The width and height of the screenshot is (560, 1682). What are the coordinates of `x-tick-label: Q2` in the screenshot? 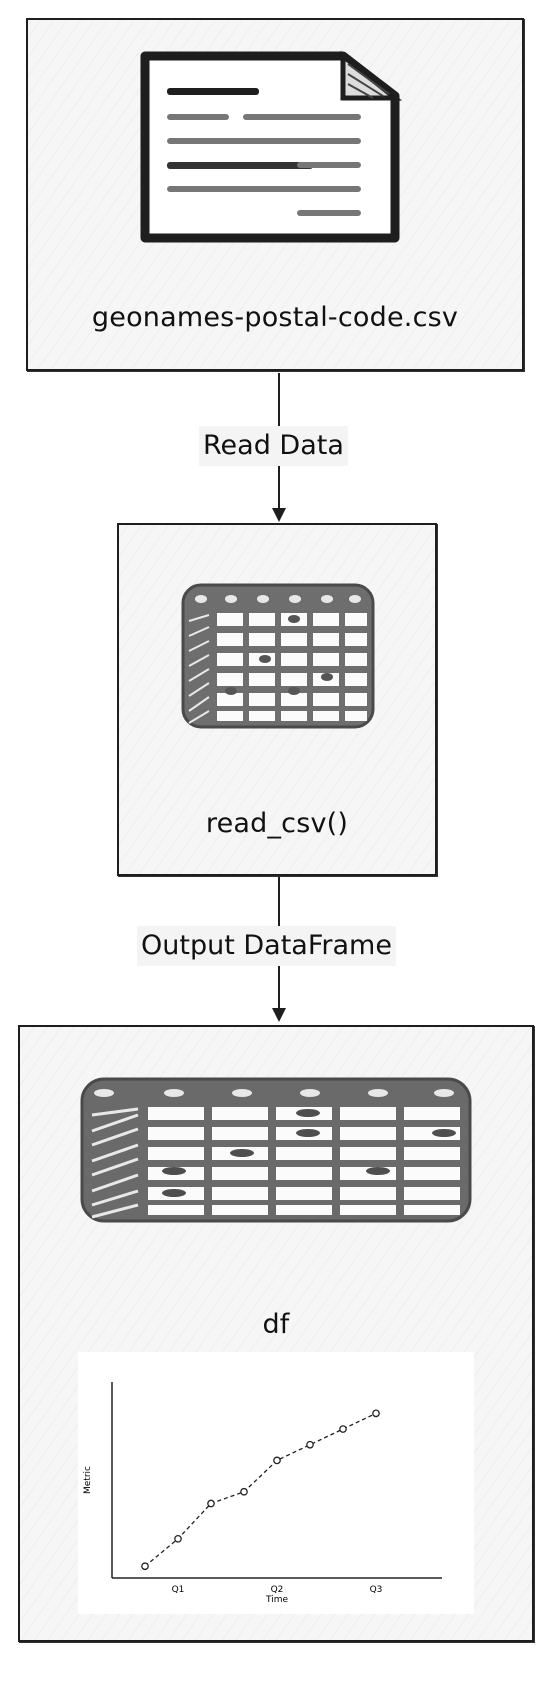 It's located at (277, 1590).